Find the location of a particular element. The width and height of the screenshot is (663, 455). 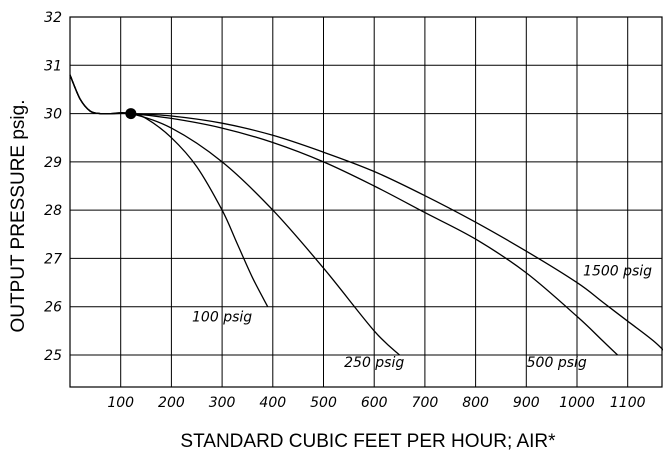

y-tick-label: 27 is located at coordinates (53, 259).